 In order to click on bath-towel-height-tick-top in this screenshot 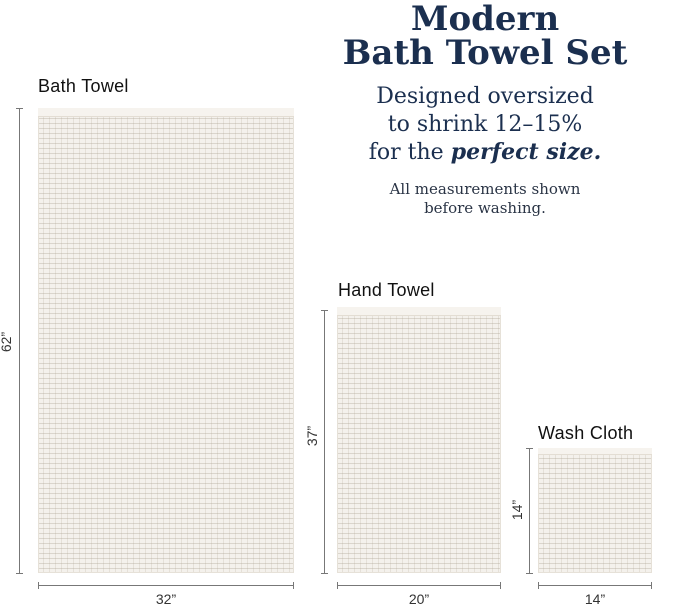, I will do `click(19, 108)`.